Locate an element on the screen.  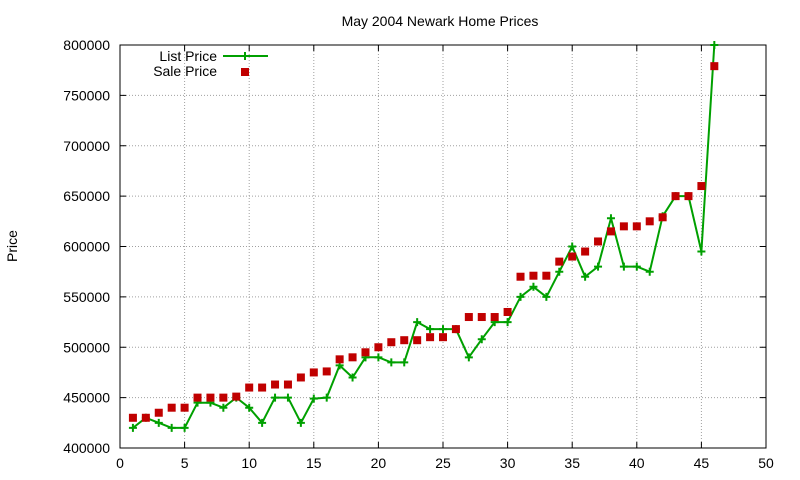
x-tick-label: 35 is located at coordinates (572, 463).